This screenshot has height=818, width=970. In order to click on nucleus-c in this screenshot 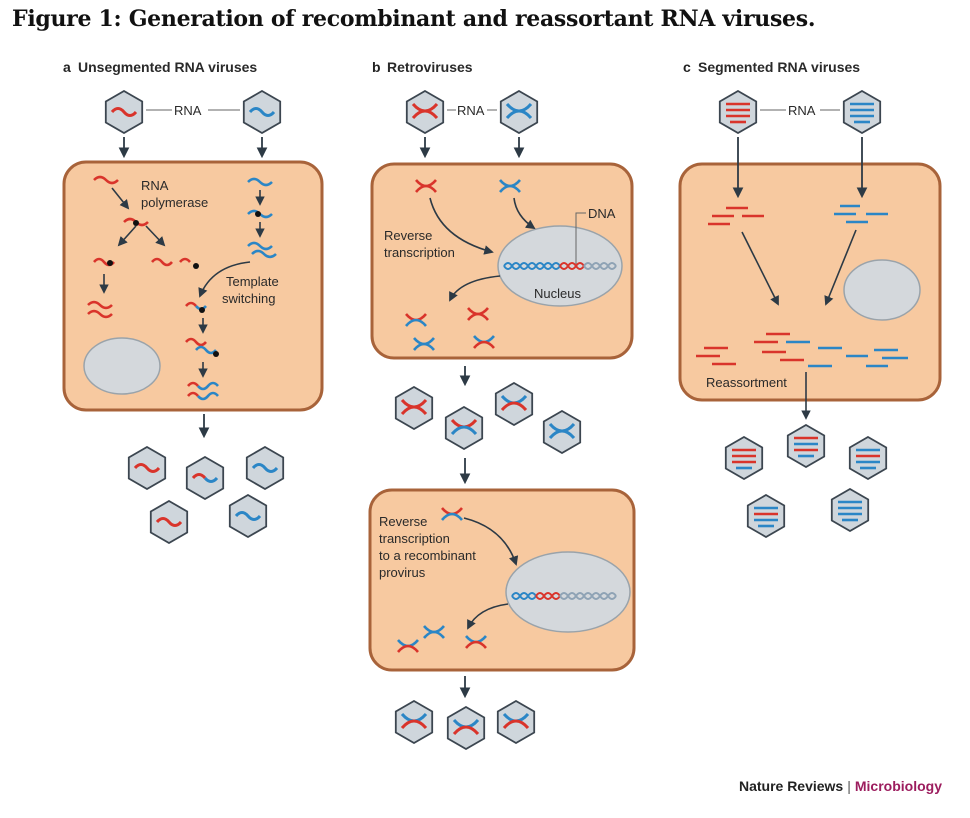, I will do `click(882, 290)`.